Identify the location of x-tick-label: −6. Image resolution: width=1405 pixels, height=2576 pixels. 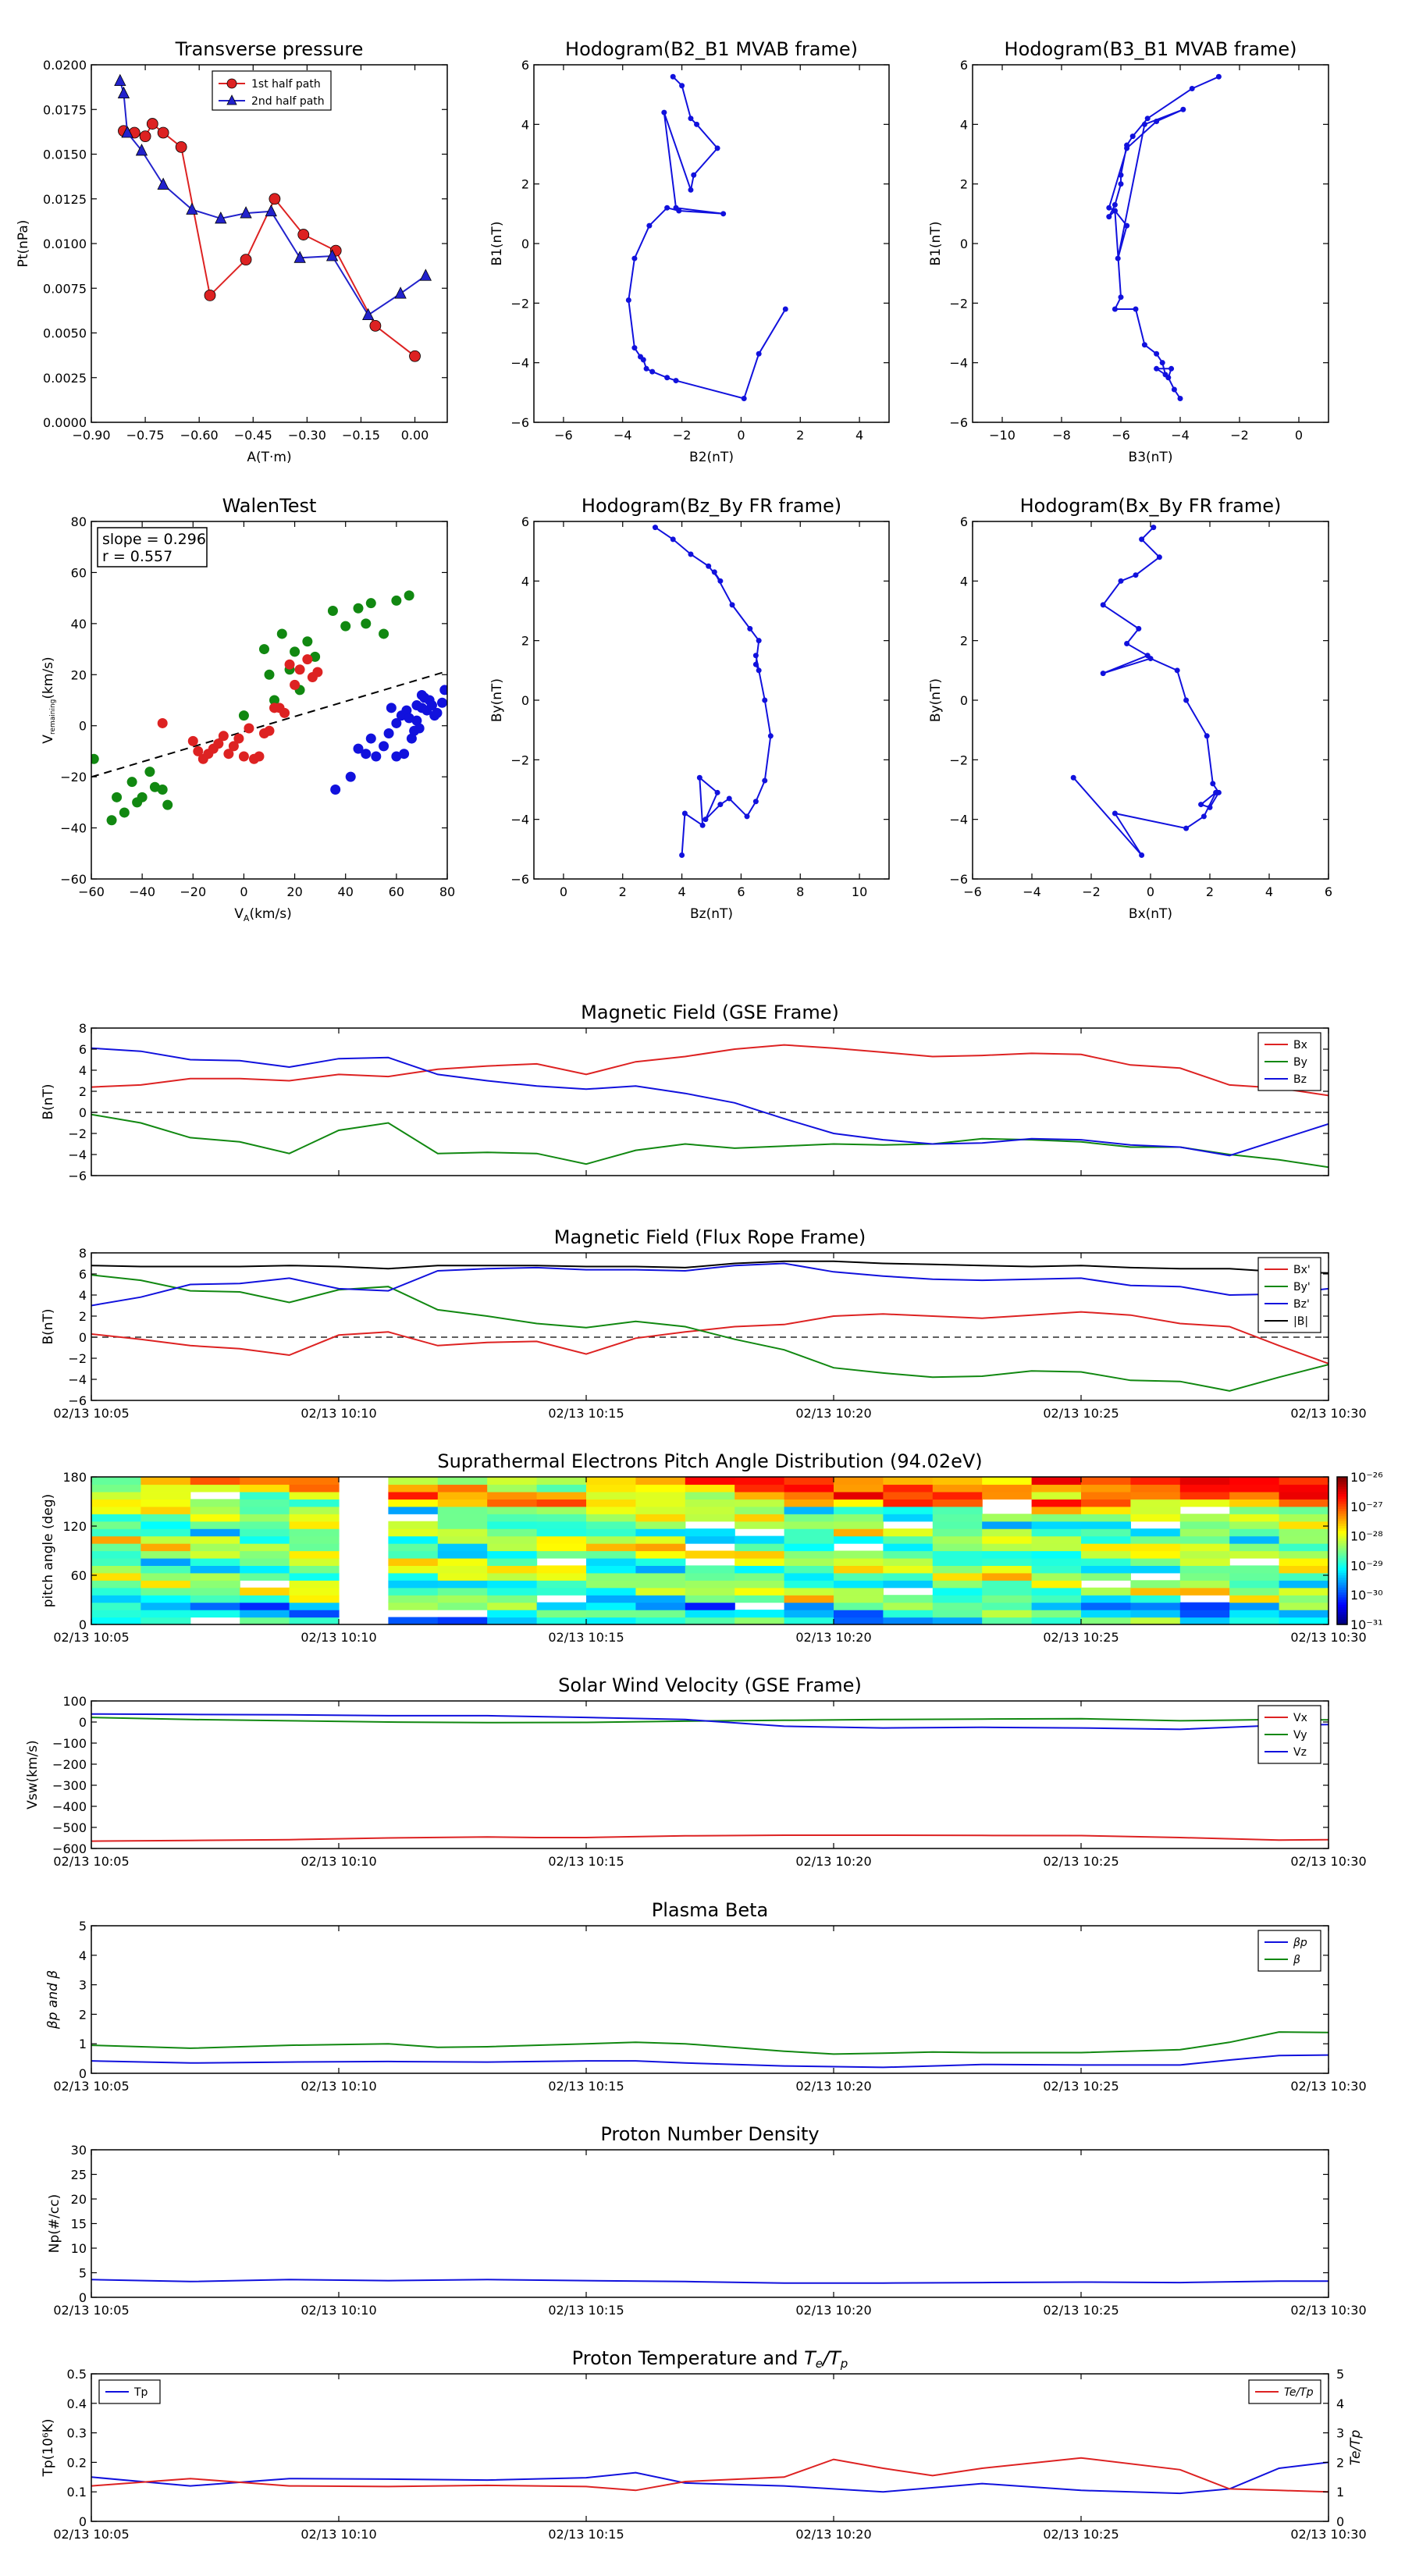
(972, 891).